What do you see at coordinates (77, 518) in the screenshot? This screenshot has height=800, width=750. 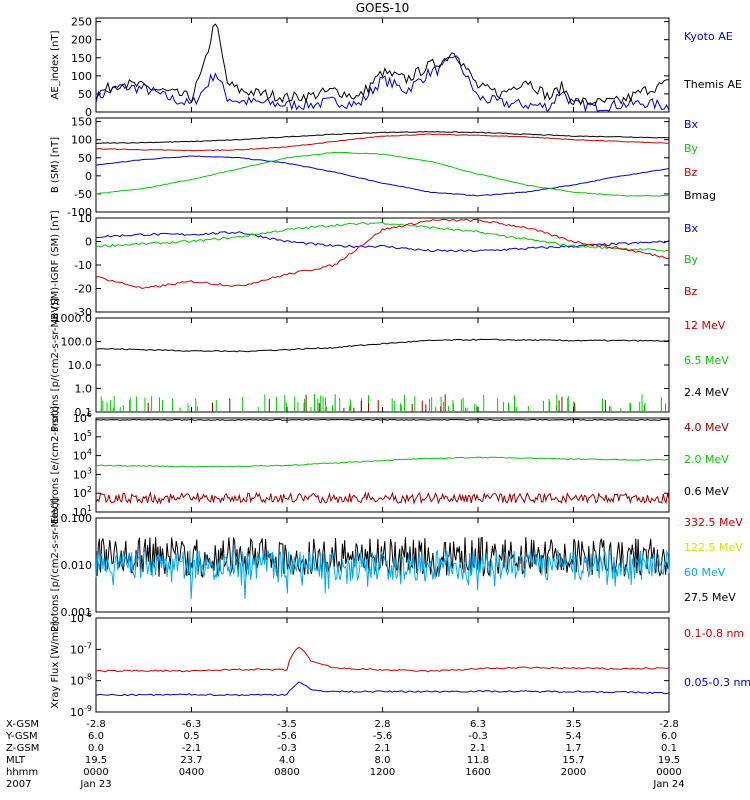 I see `y-tick-label: 0.100` at bounding box center [77, 518].